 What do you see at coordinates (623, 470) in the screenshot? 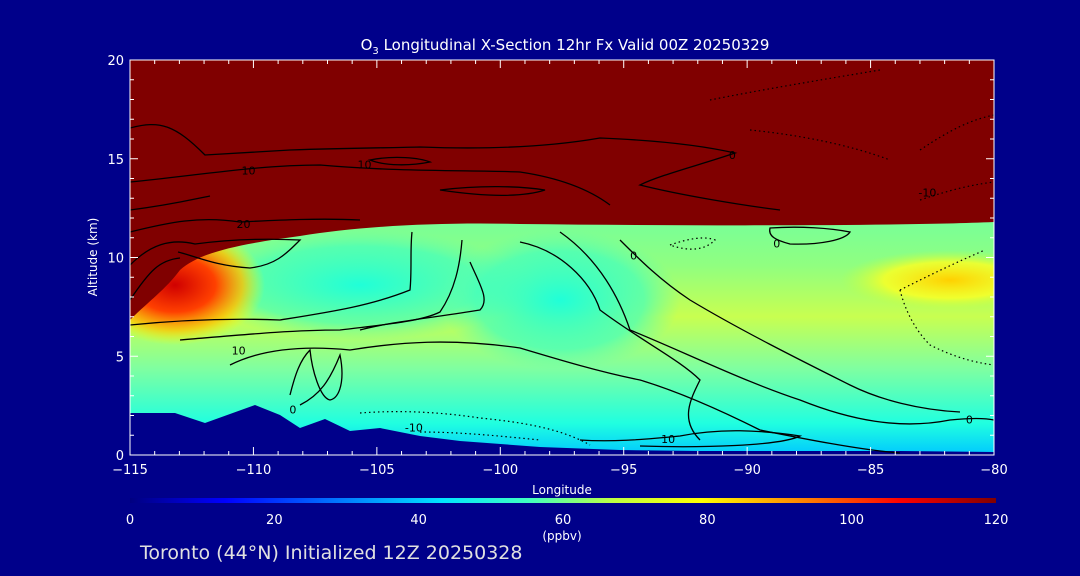
I see `x-tick-label: −95` at bounding box center [623, 470].